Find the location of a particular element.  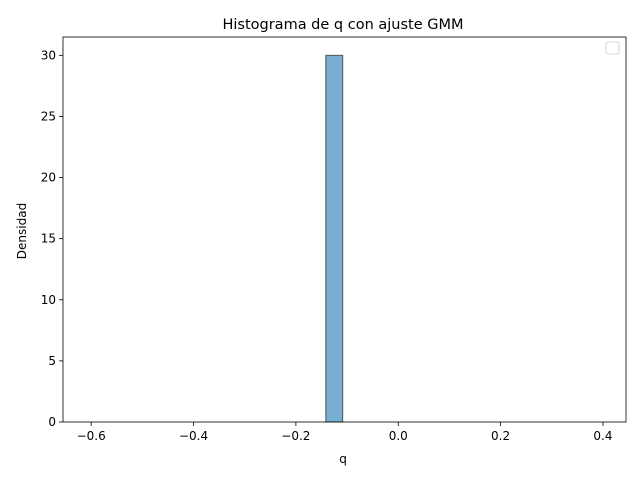

y-tick-label: 10 is located at coordinates (48, 300).